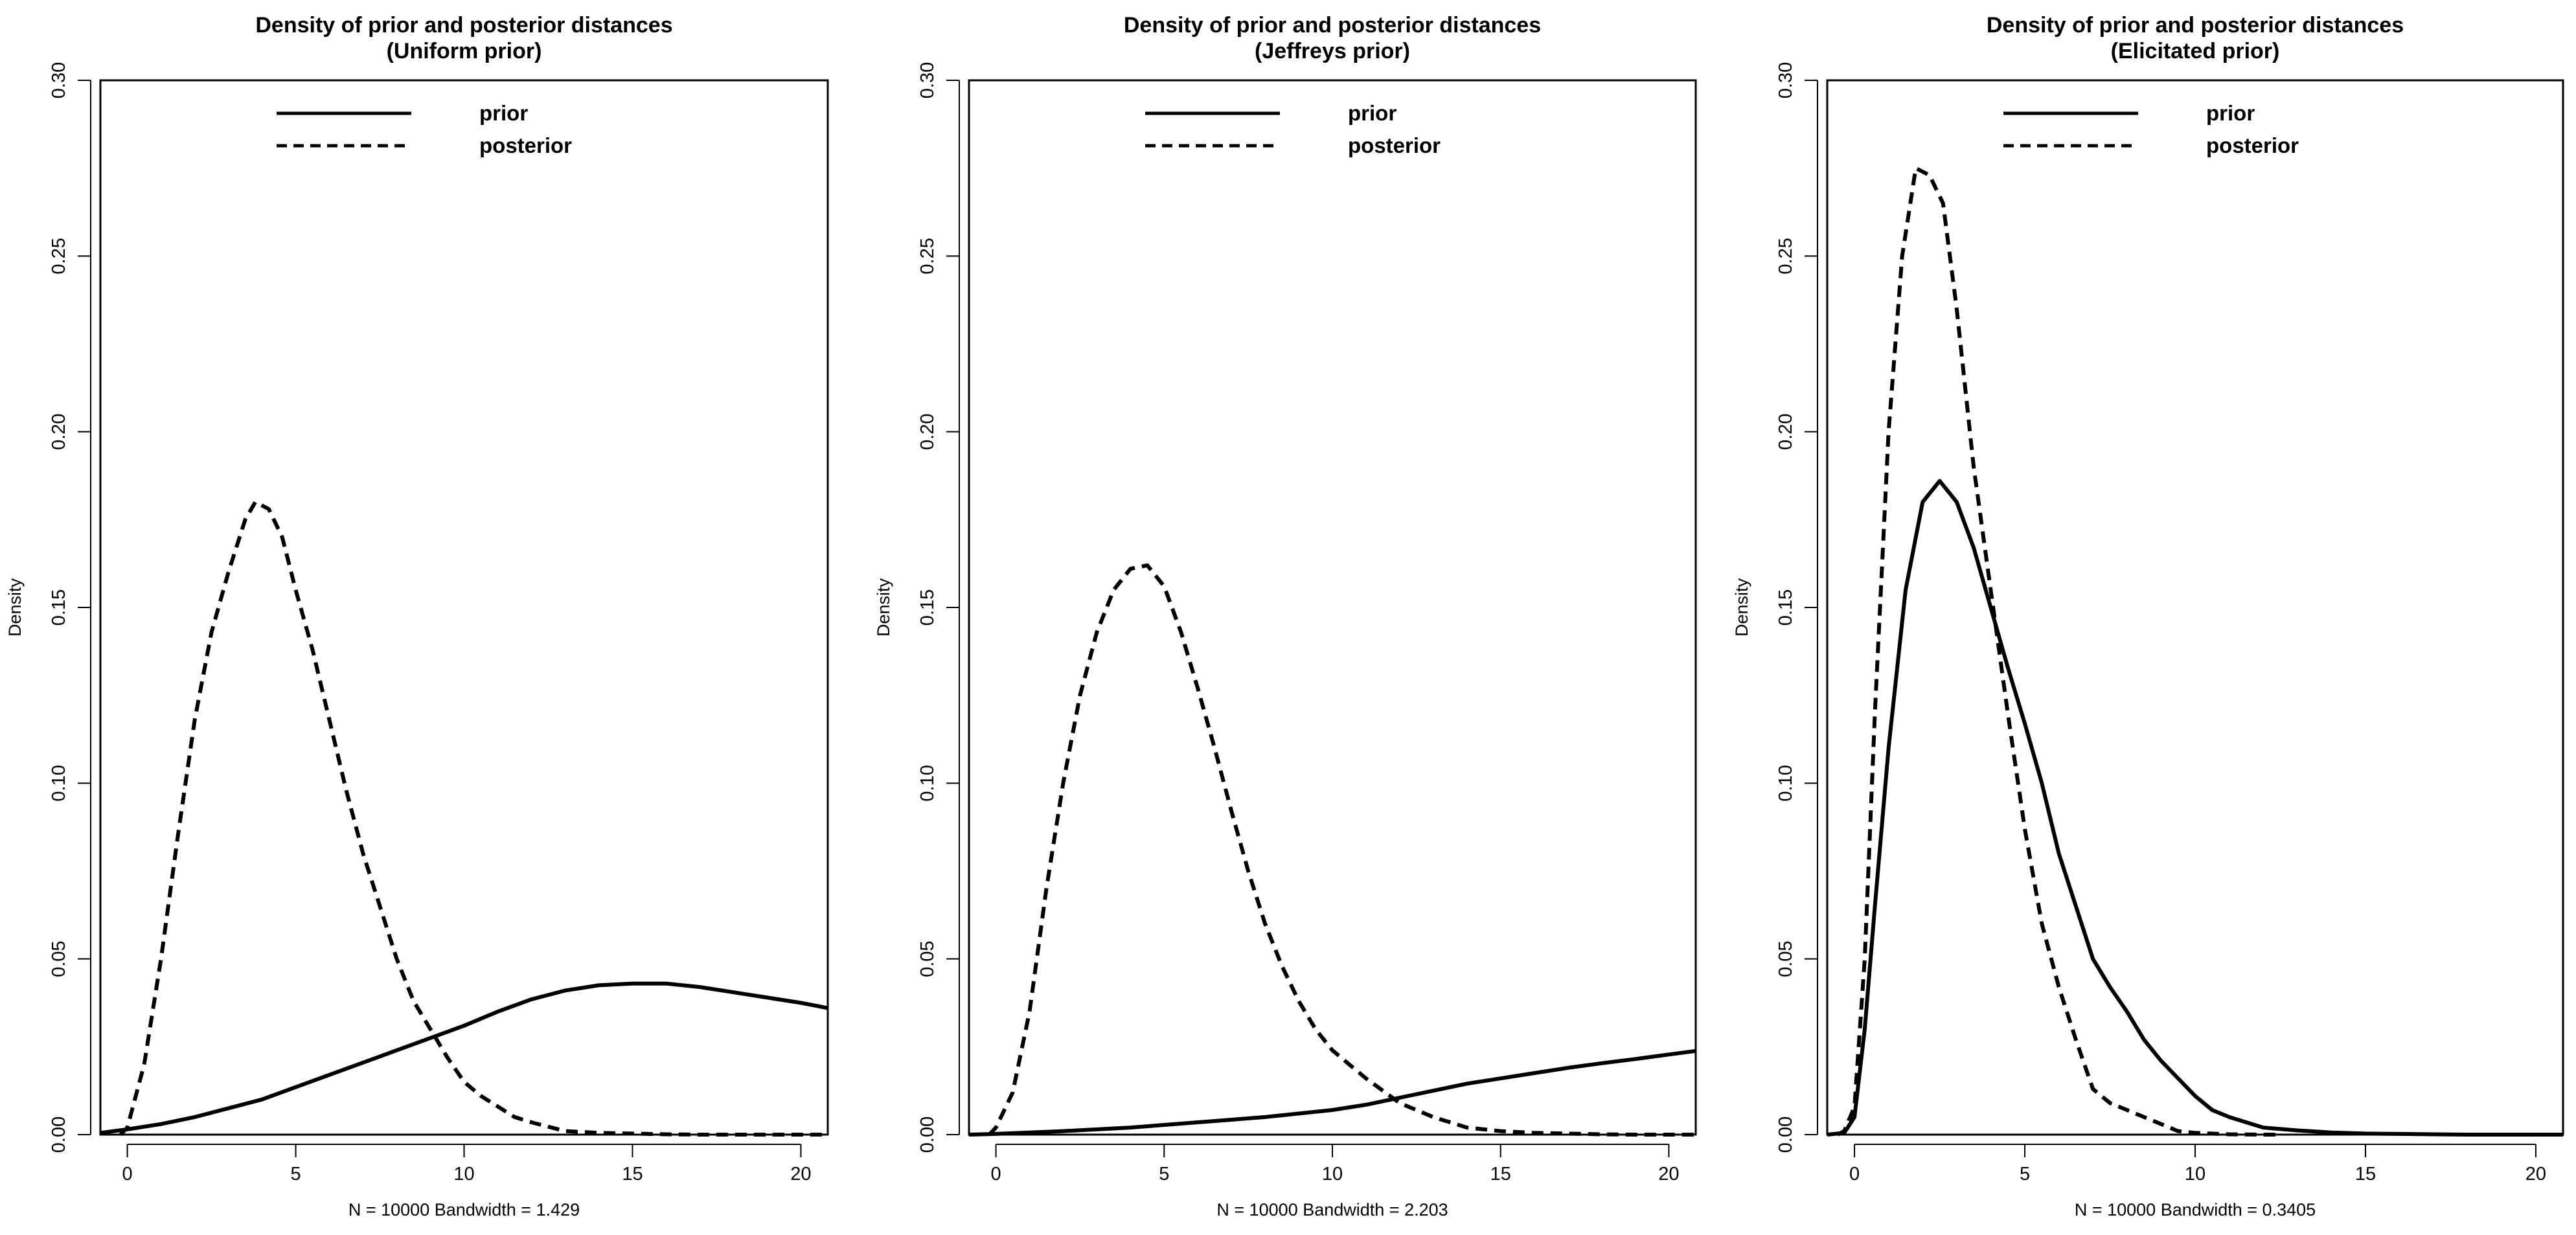 The image size is (2576, 1235). I want to click on chart-subtitle: (Elicitated prior), so click(2195, 51).